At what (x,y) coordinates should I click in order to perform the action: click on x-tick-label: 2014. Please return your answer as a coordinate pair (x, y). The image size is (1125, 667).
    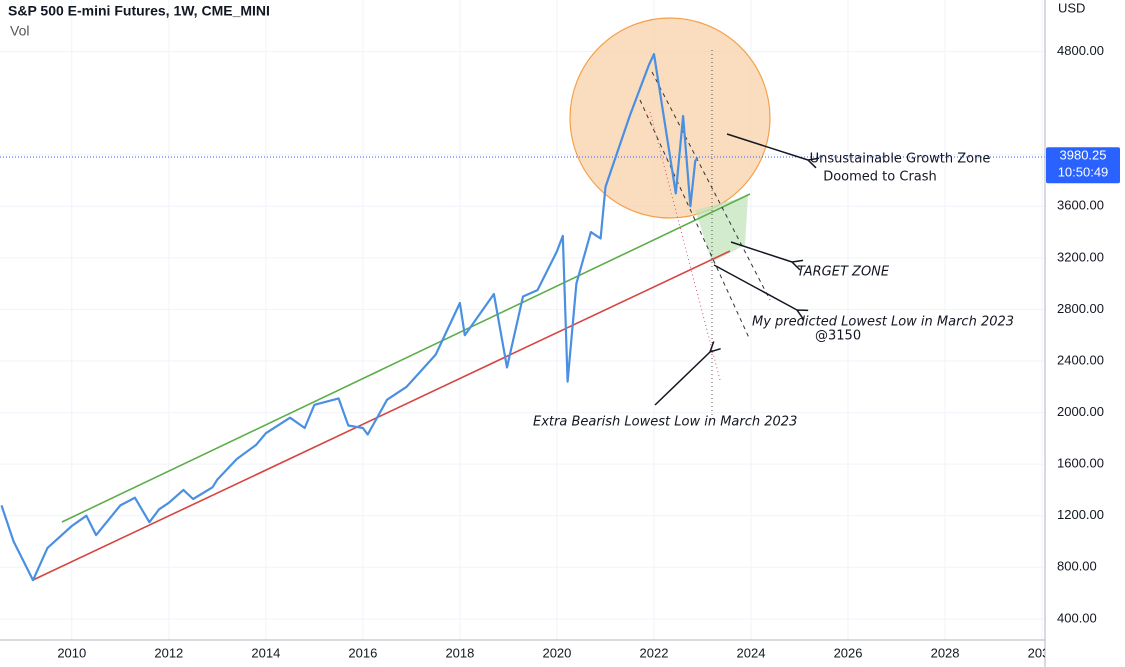
    Looking at the image, I should click on (265, 652).